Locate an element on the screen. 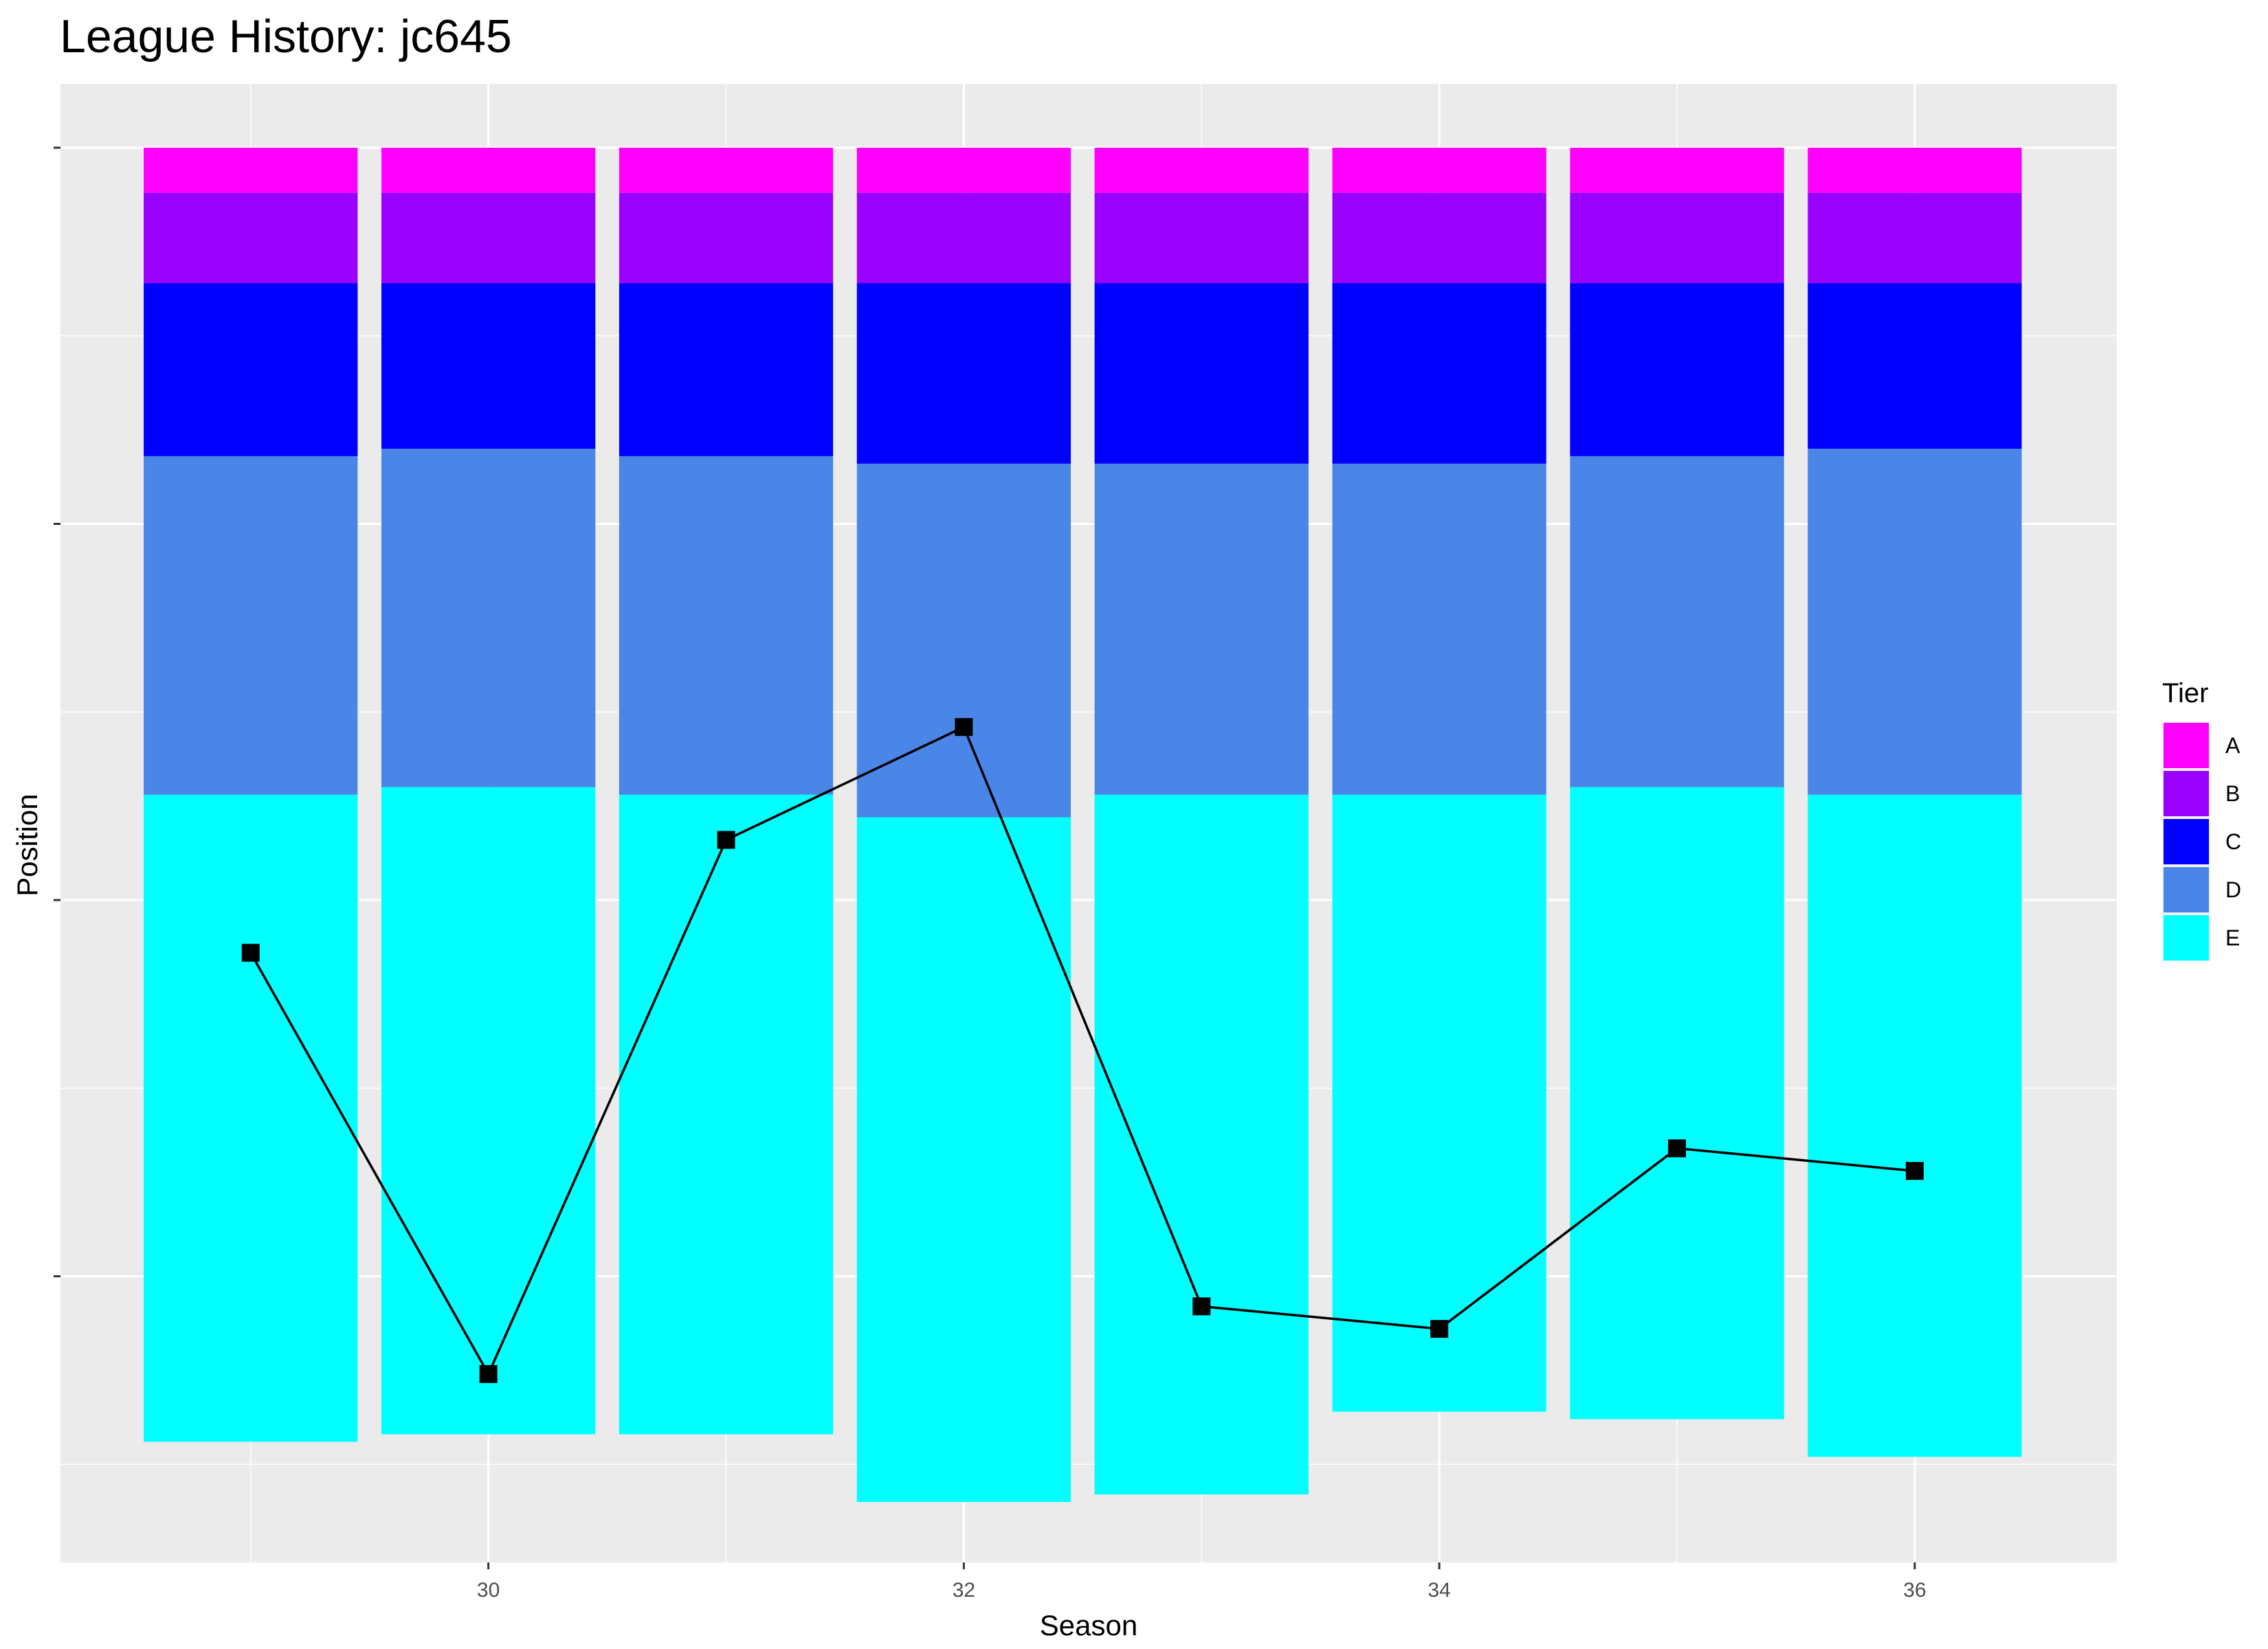 Image resolution: width=2268 pixels, height=1649 pixels. bar-season-32-tier-e is located at coordinates (963, 1159).